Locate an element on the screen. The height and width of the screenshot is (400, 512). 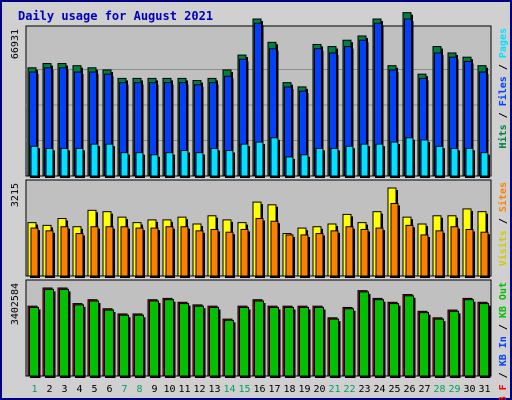
x-tick-label-day-5: 5 is located at coordinates (94, 389).